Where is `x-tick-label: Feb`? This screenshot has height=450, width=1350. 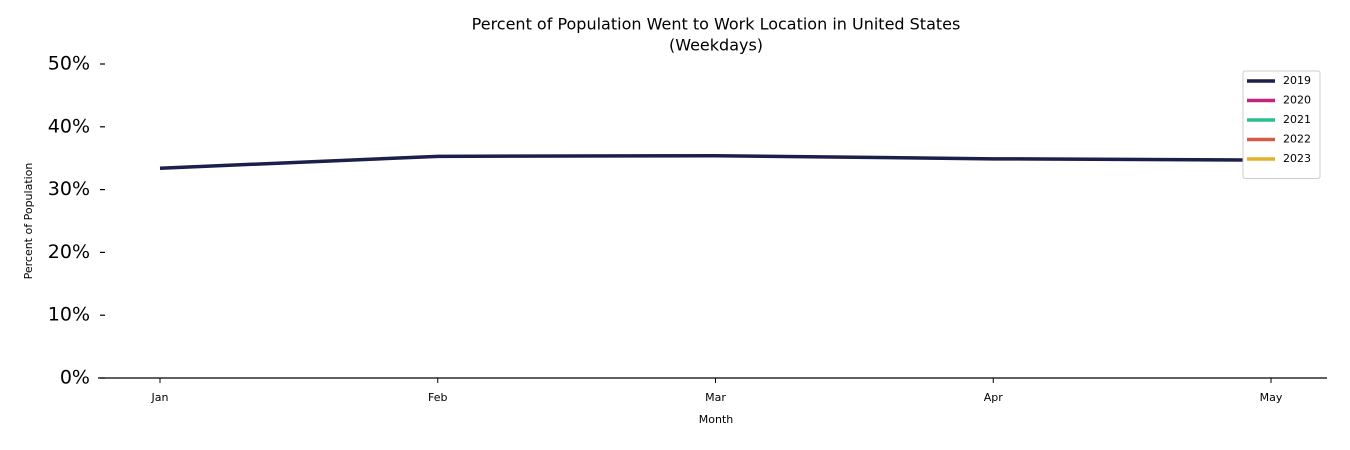
x-tick-label: Feb is located at coordinates (437, 397).